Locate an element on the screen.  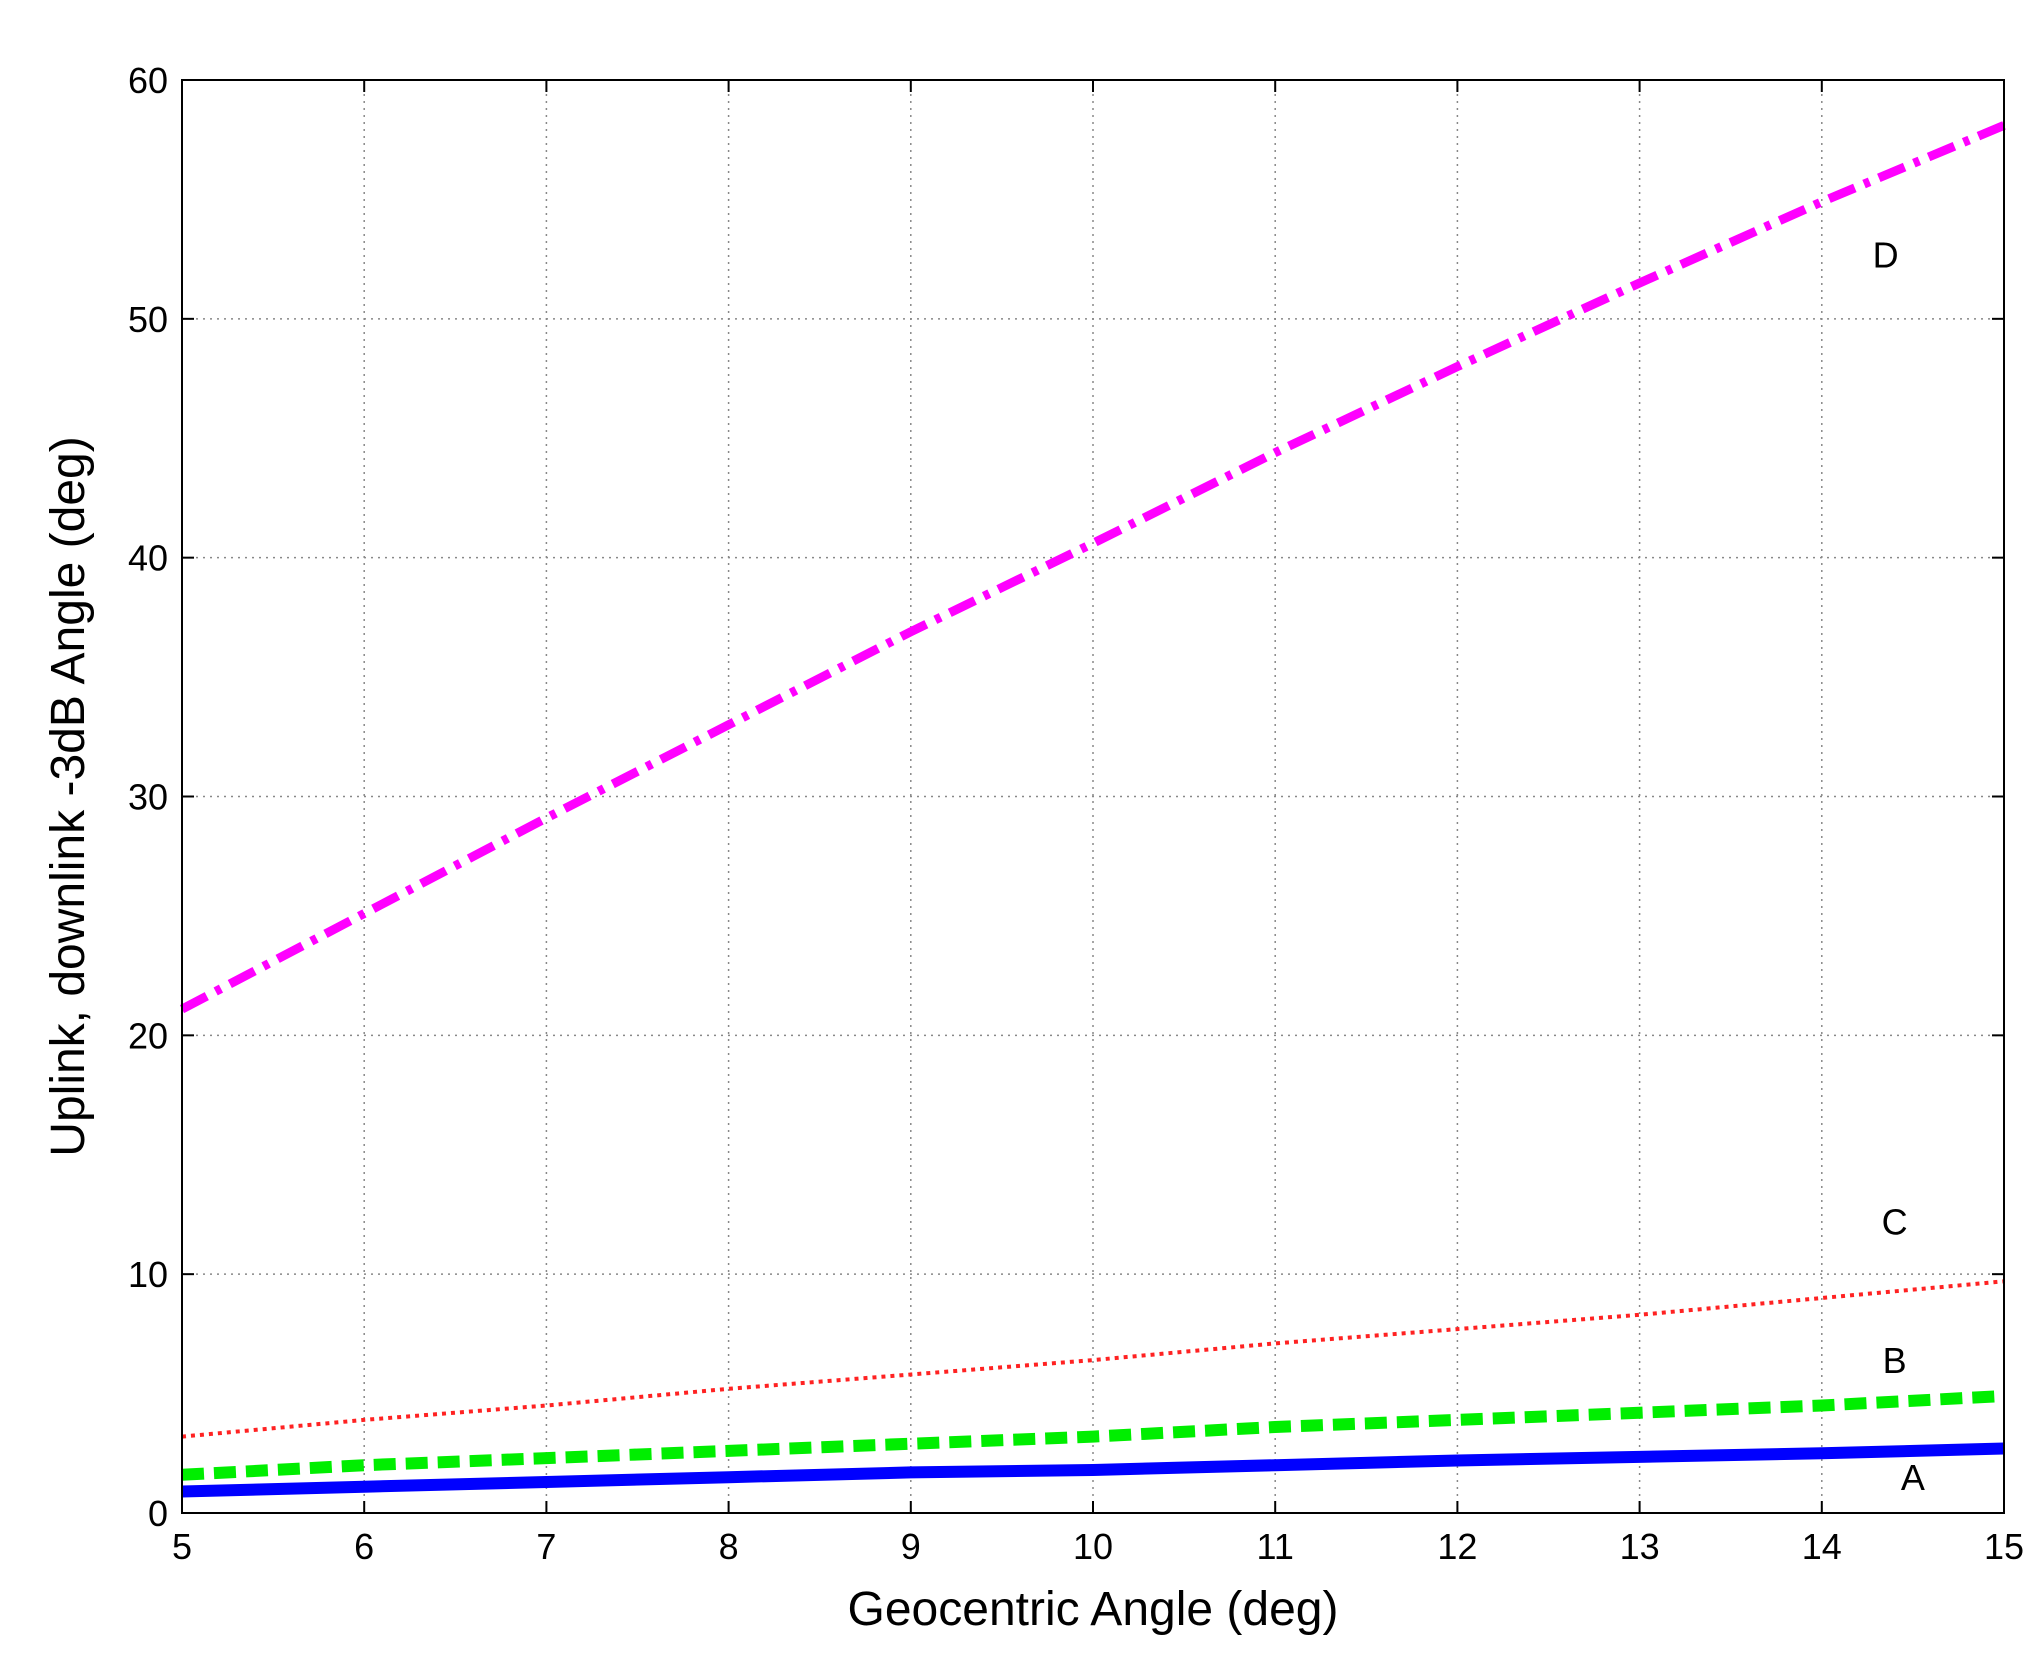
y-tick-label: 50 is located at coordinates (148, 319).